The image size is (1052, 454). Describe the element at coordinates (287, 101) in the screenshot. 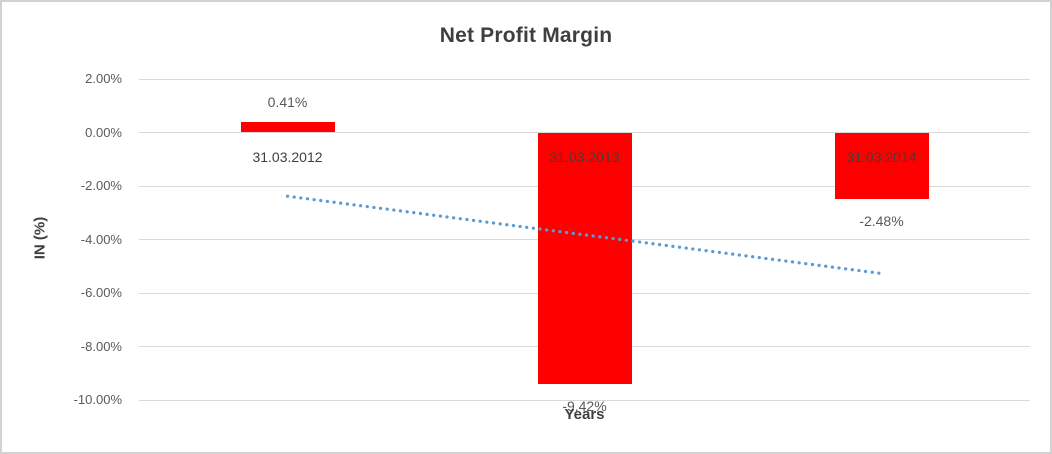

I see `bar-value-label: 0.41%` at that location.